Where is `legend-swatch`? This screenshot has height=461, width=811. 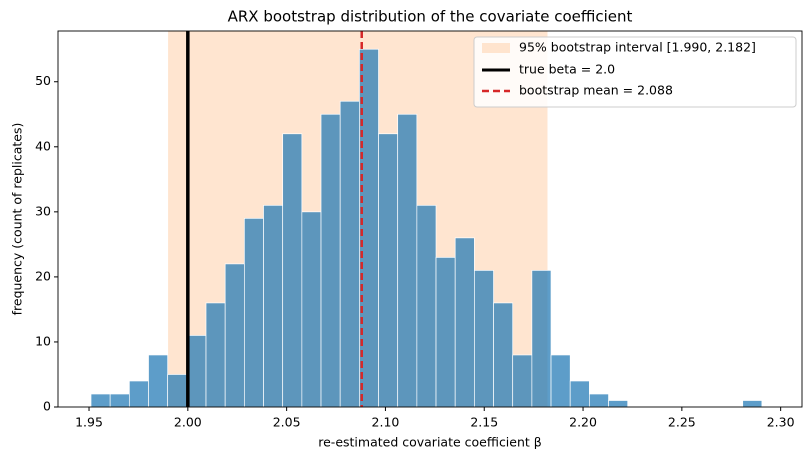
legend-swatch is located at coordinates (496, 48).